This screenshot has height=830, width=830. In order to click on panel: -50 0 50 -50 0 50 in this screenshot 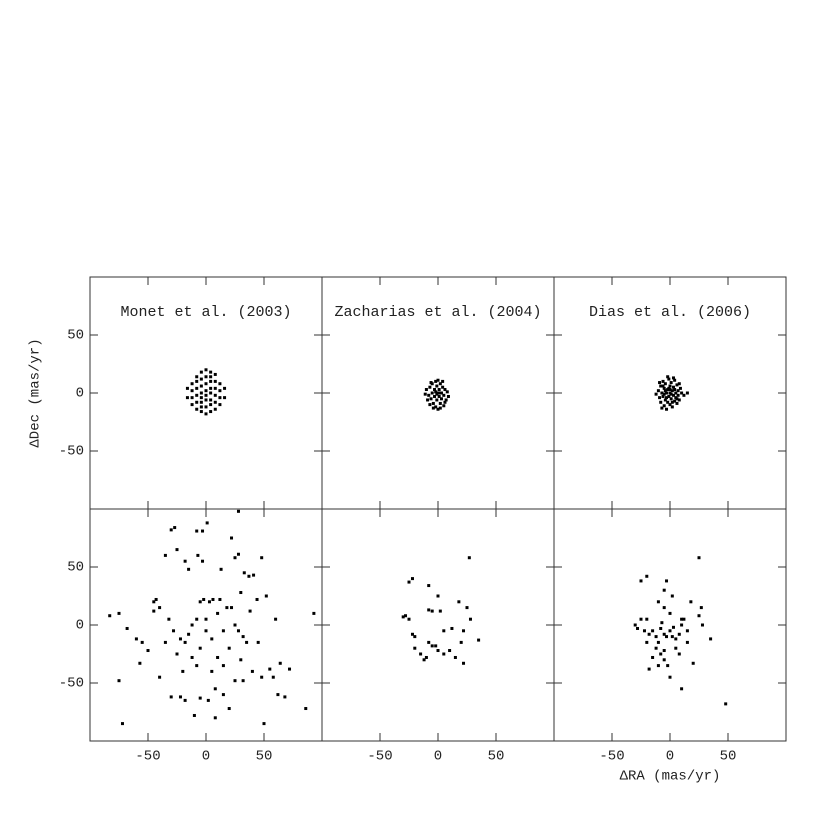, I will do `click(191, 636)`.